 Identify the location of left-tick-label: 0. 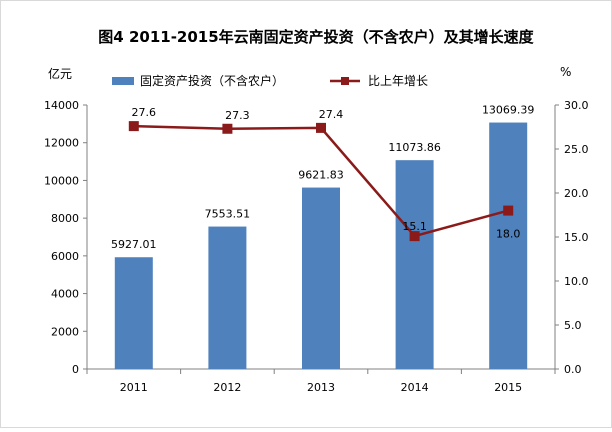
(75, 369).